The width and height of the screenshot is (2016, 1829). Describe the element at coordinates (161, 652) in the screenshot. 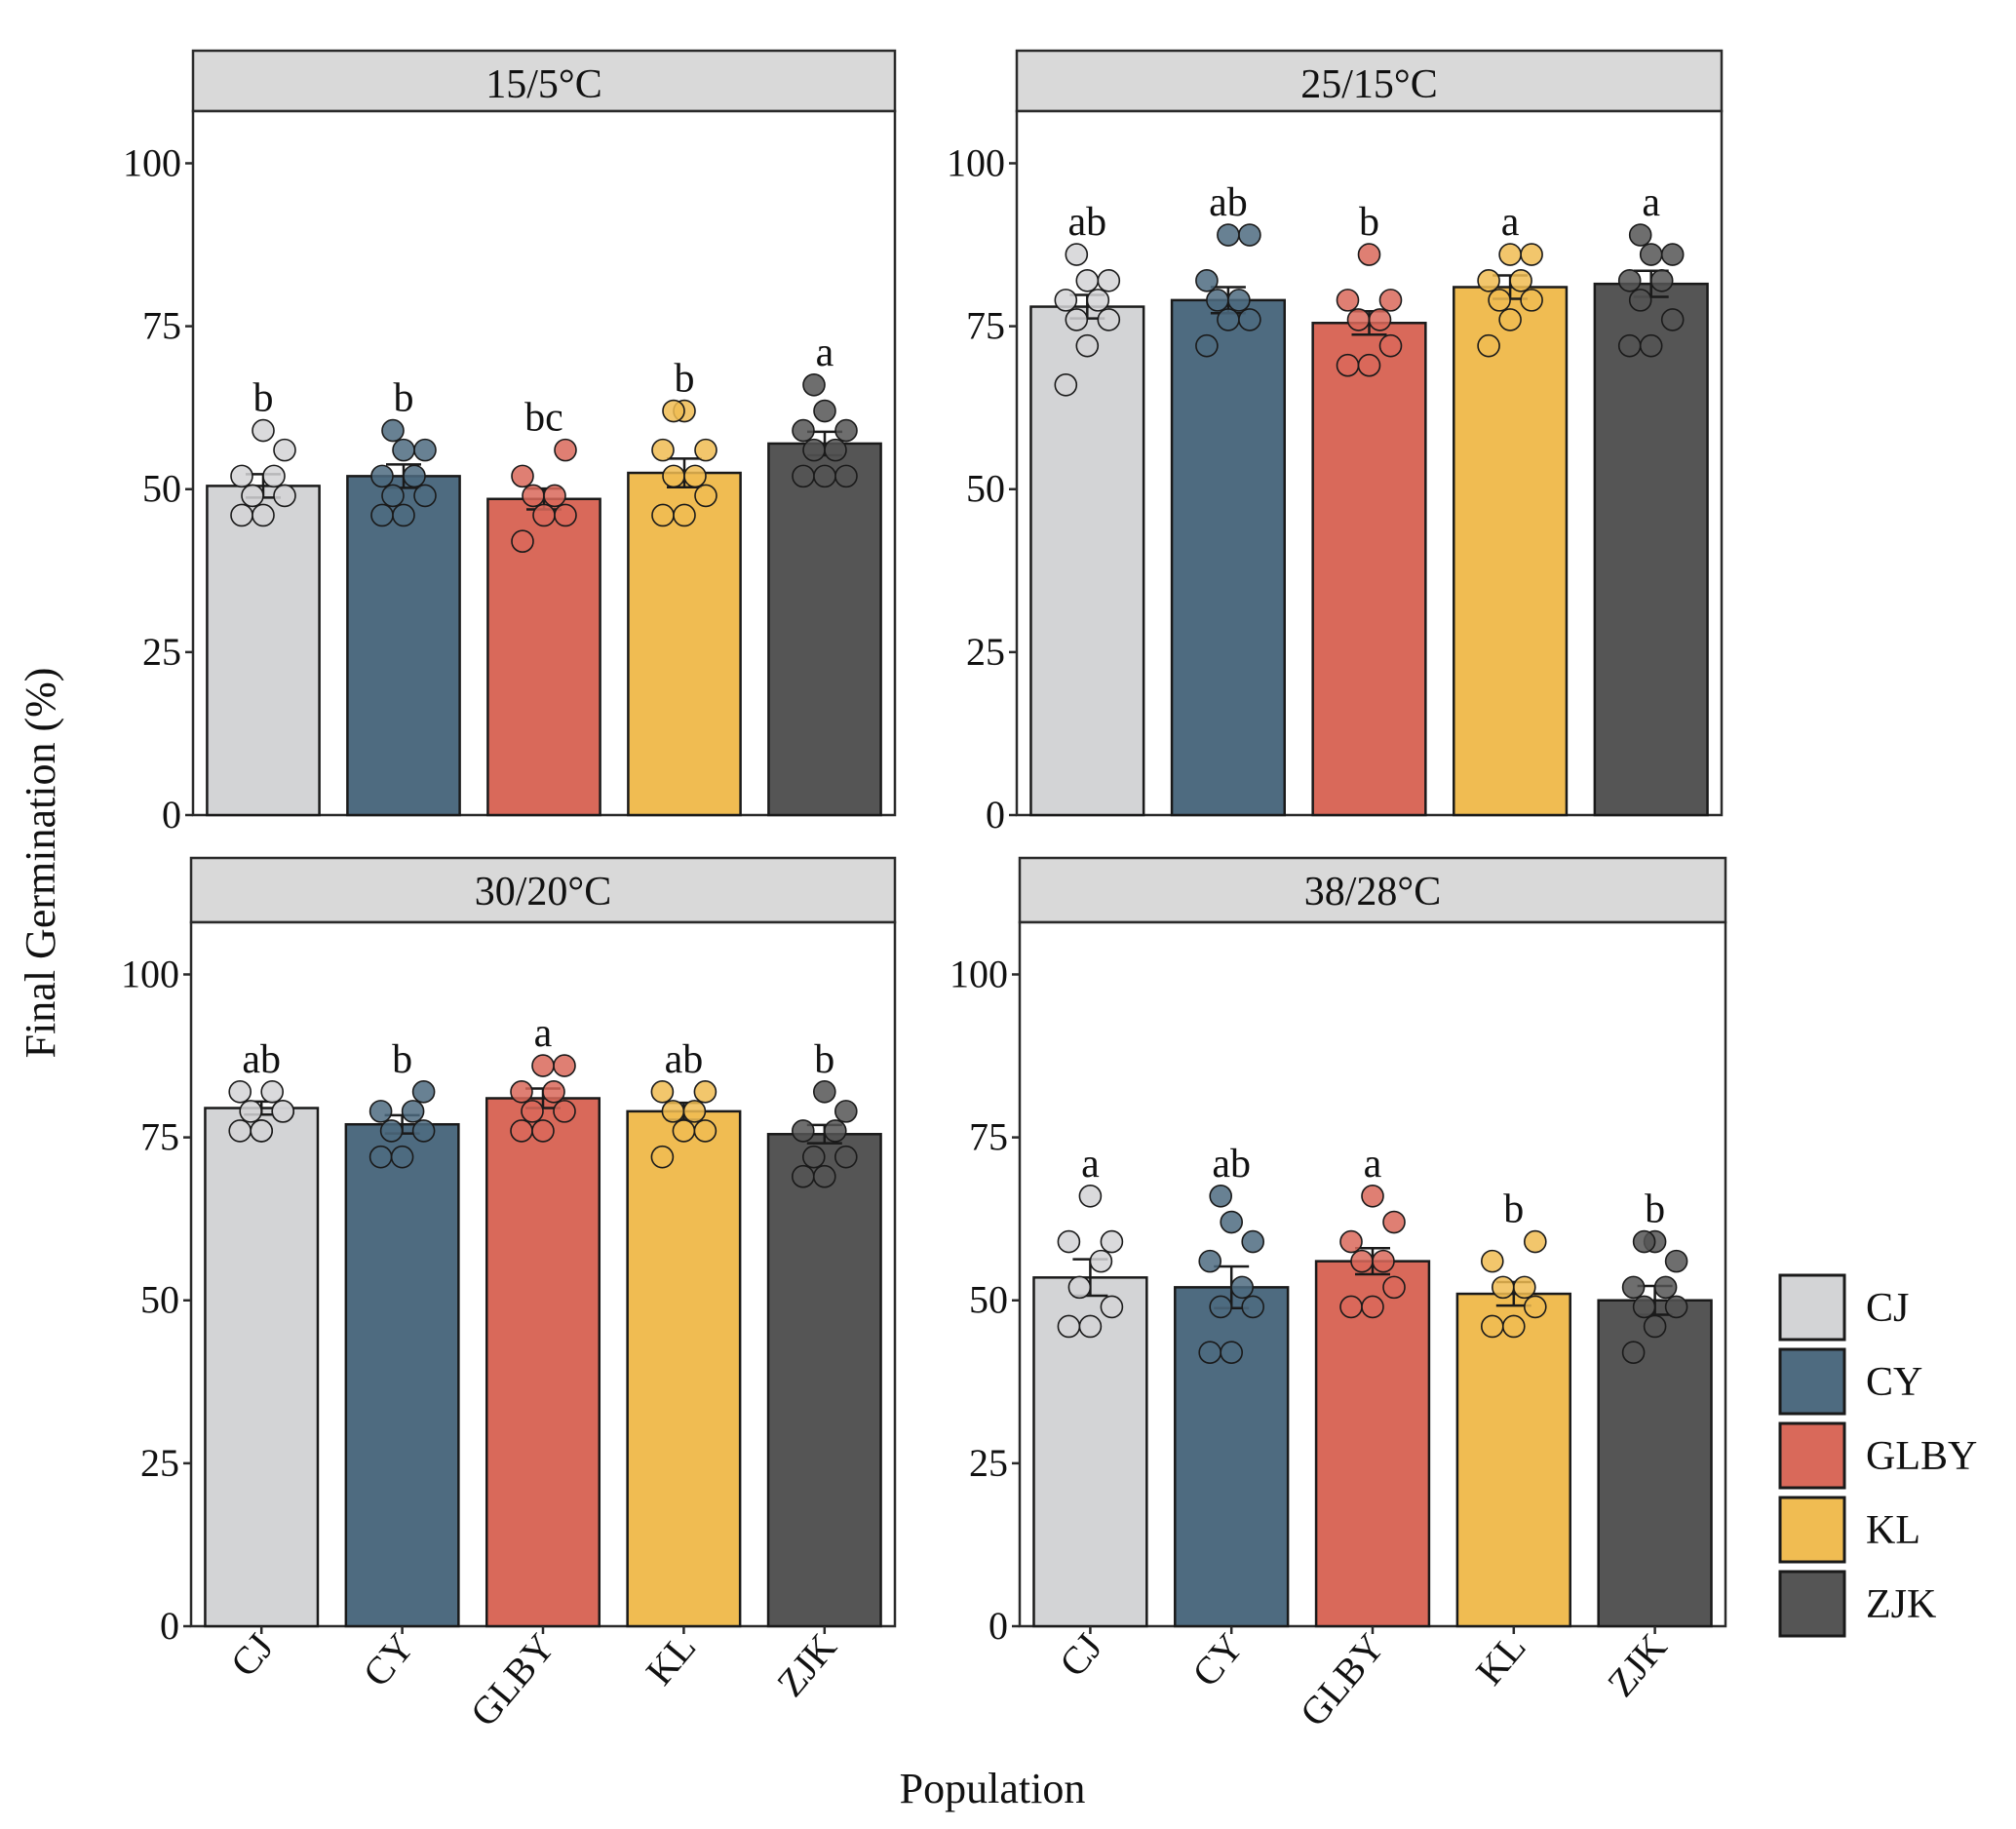

I see `y-tick-label: 25` at that location.